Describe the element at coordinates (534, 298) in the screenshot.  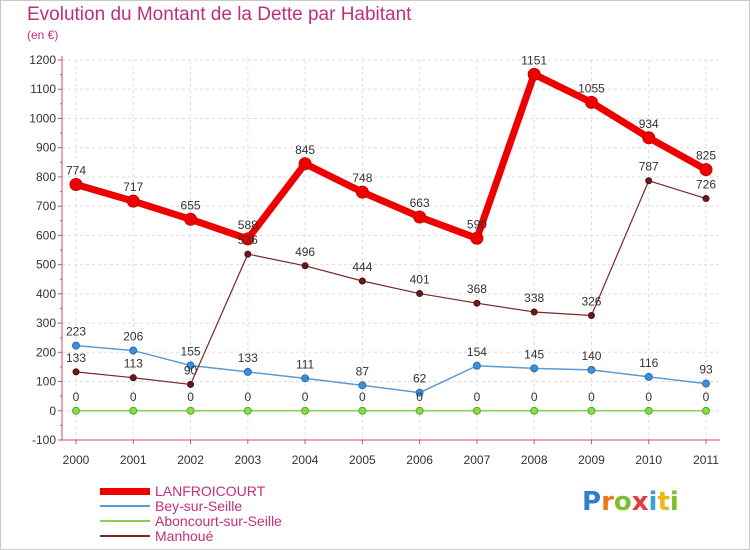
I see `data-label: 338` at that location.